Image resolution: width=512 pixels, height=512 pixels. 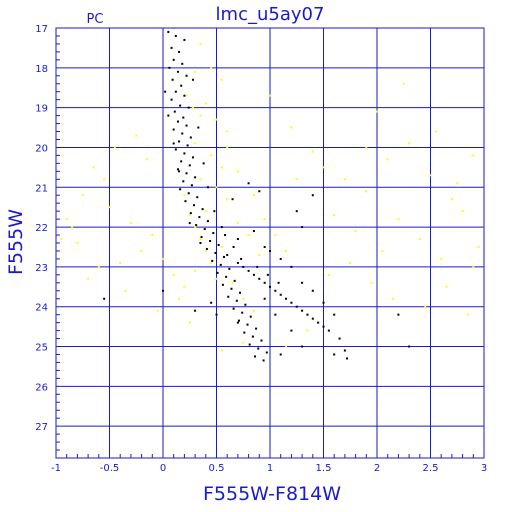 What do you see at coordinates (270, 468) in the screenshot?
I see `x-tick-label: 1` at bounding box center [270, 468].